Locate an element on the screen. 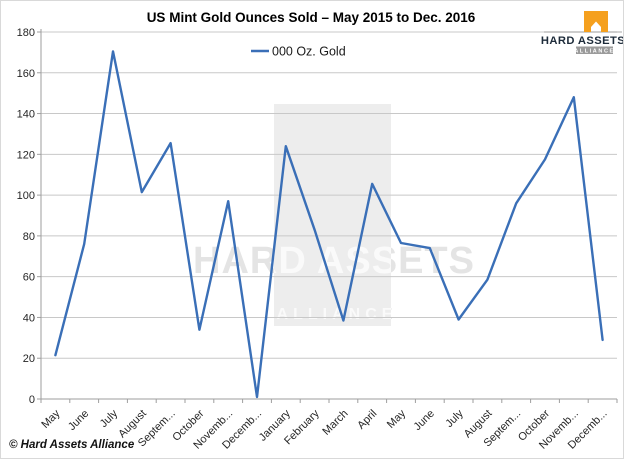  logo-badge is located at coordinates (594, 50).